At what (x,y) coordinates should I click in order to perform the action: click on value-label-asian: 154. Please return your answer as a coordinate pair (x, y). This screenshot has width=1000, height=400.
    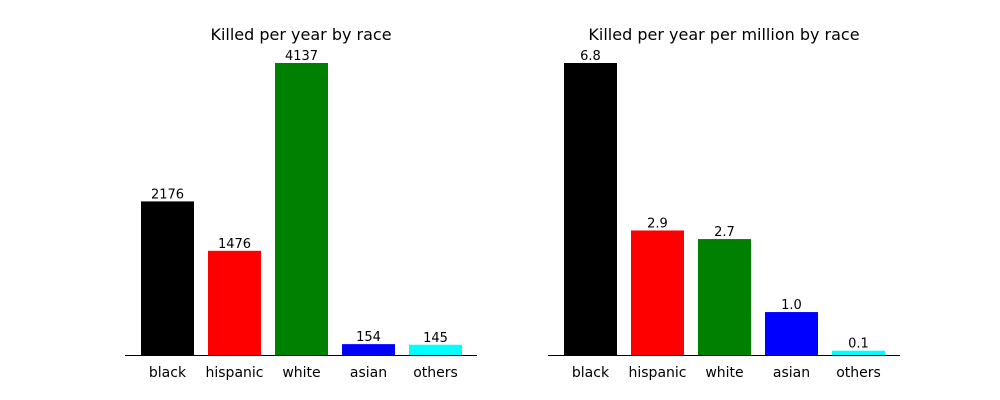
    Looking at the image, I should click on (368, 337).